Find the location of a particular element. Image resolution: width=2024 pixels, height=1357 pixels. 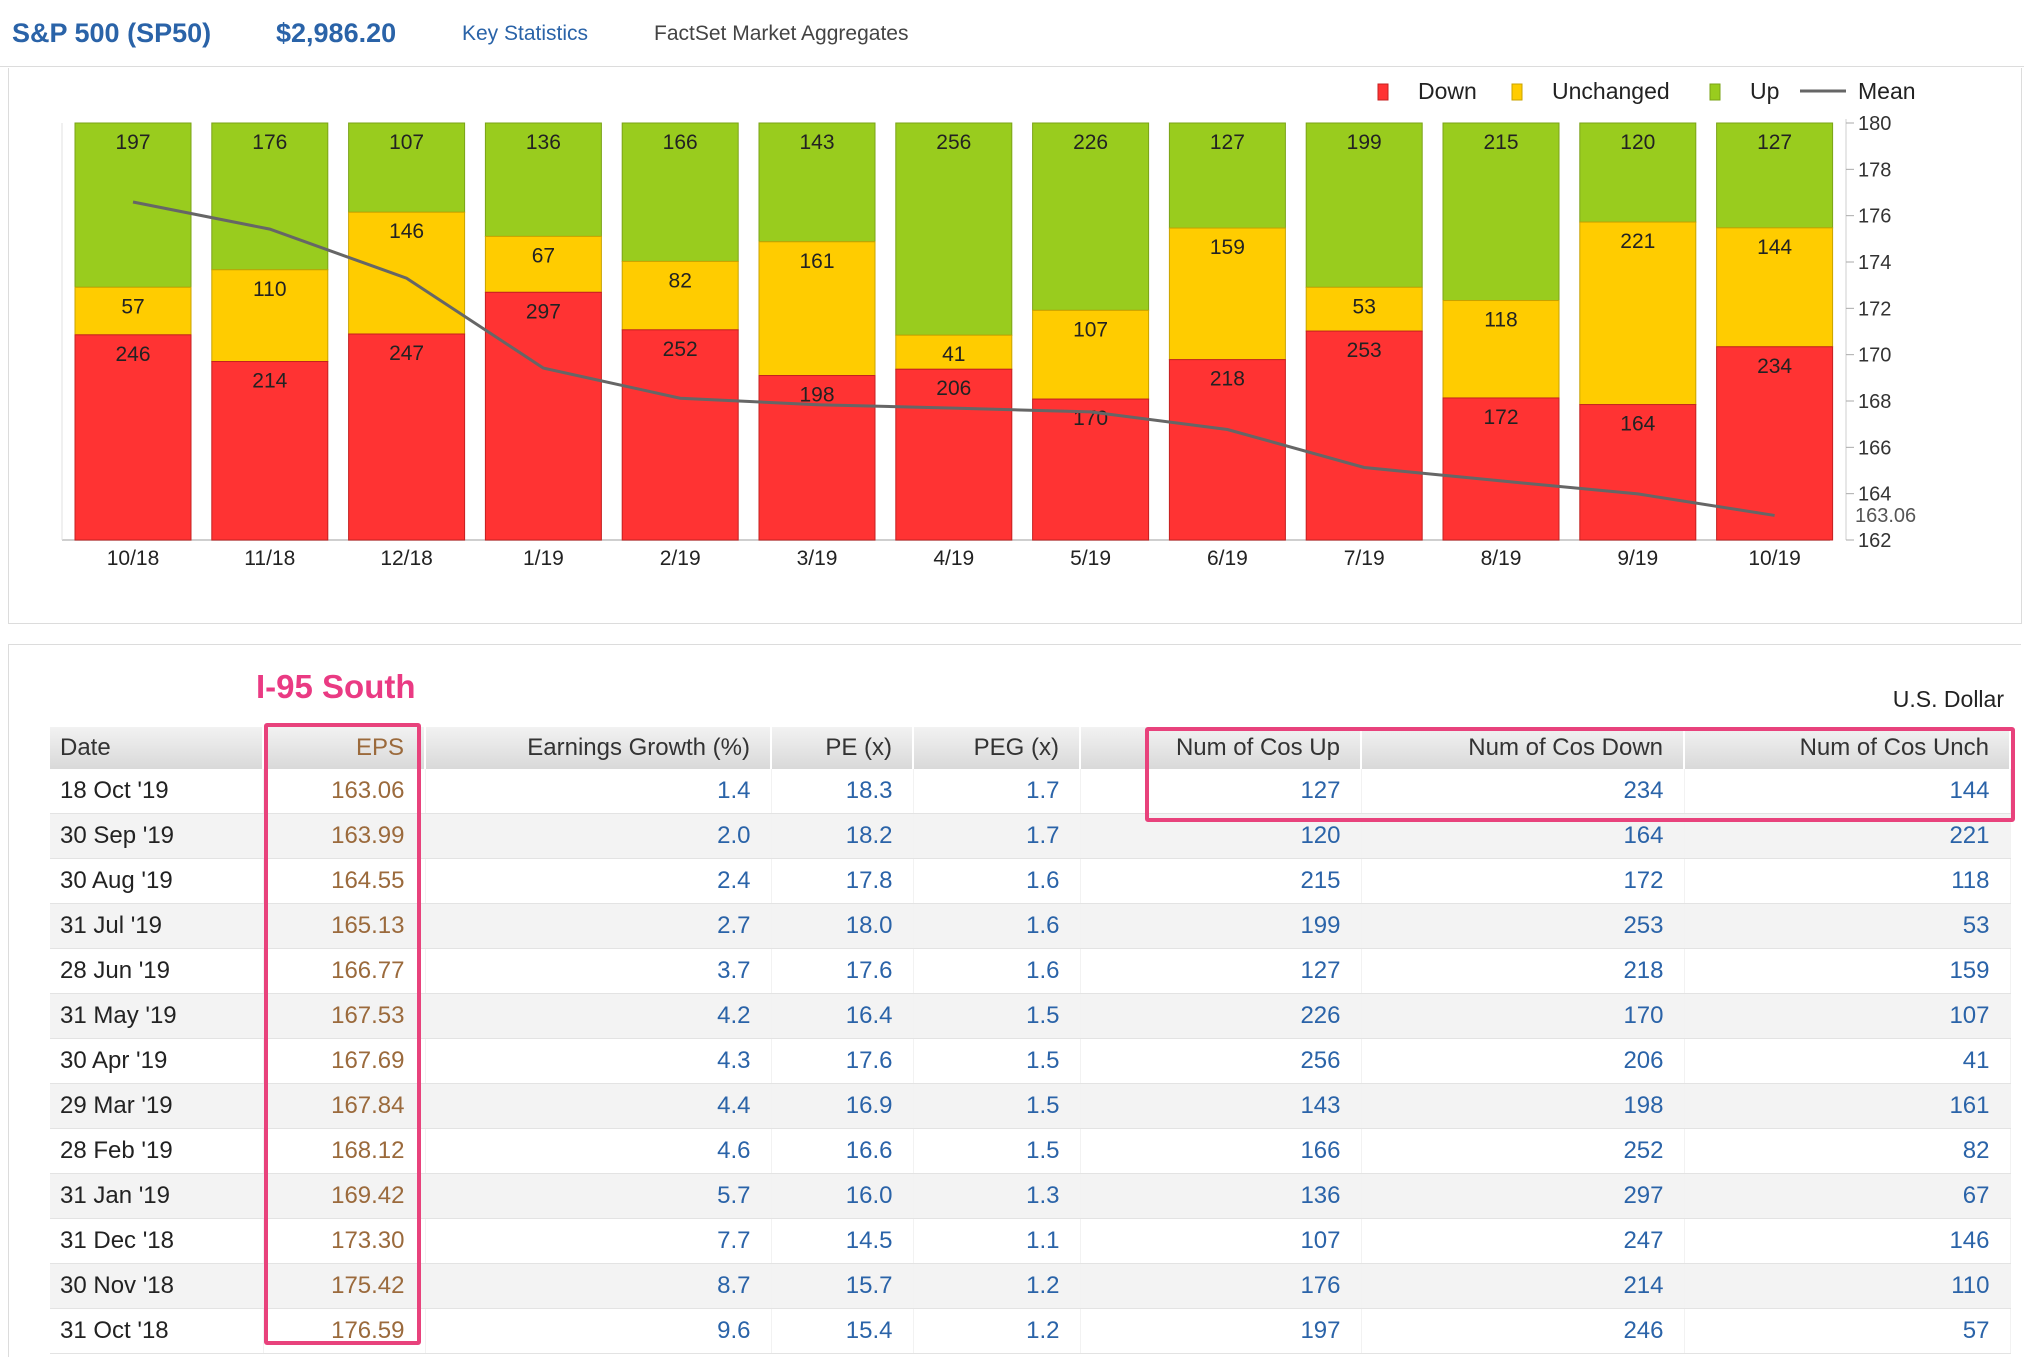

table-row: 31 Dec '18 173.30 7.7 14.5 1.1 107 247 146 is located at coordinates (1030, 1241).